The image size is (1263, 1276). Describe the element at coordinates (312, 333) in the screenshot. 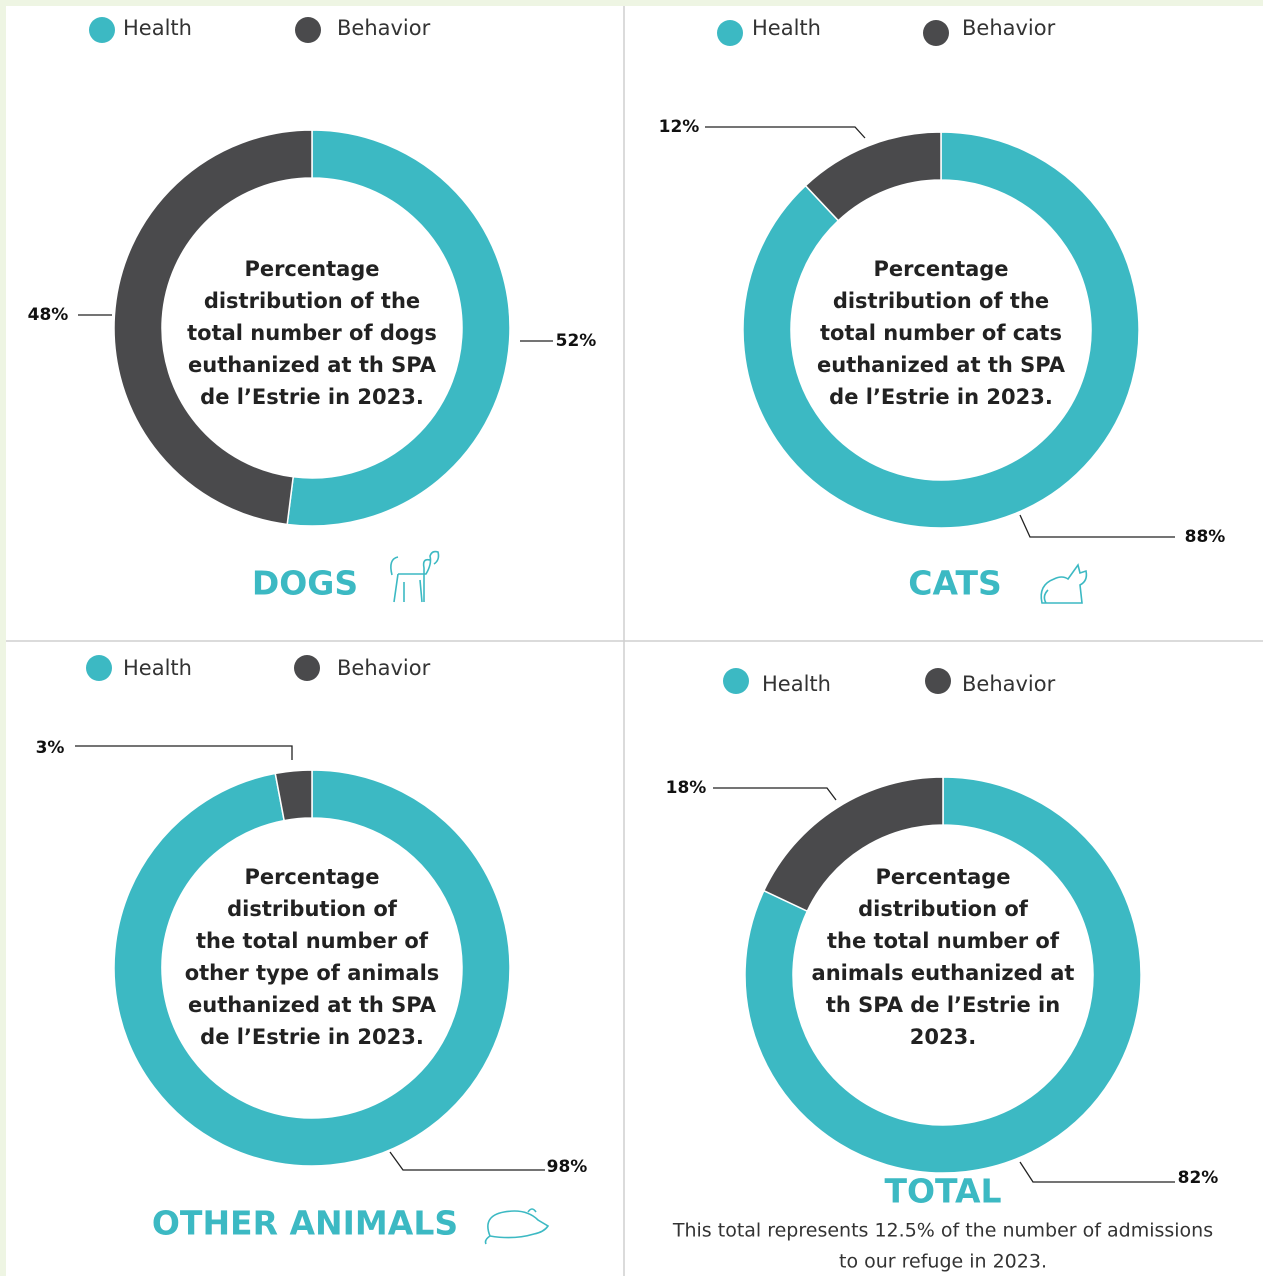

I see `center-text: total number of dogs` at that location.